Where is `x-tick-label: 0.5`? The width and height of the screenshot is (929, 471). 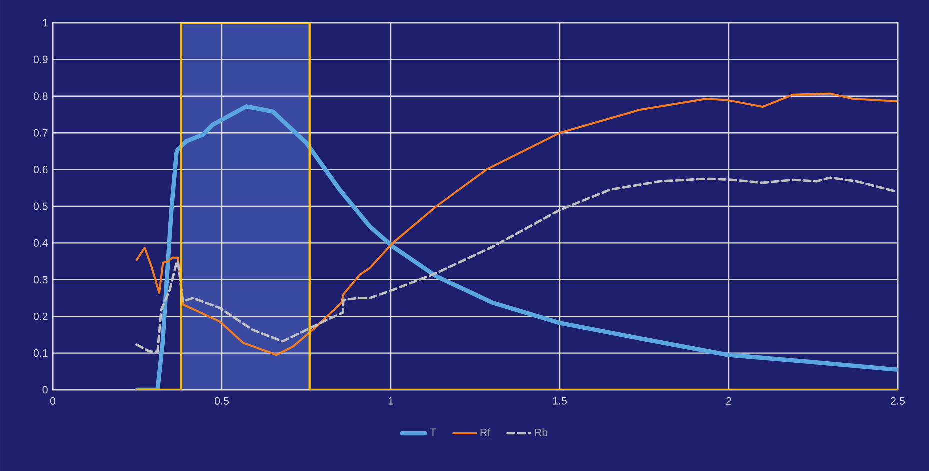
x-tick-label: 0.5 is located at coordinates (222, 401).